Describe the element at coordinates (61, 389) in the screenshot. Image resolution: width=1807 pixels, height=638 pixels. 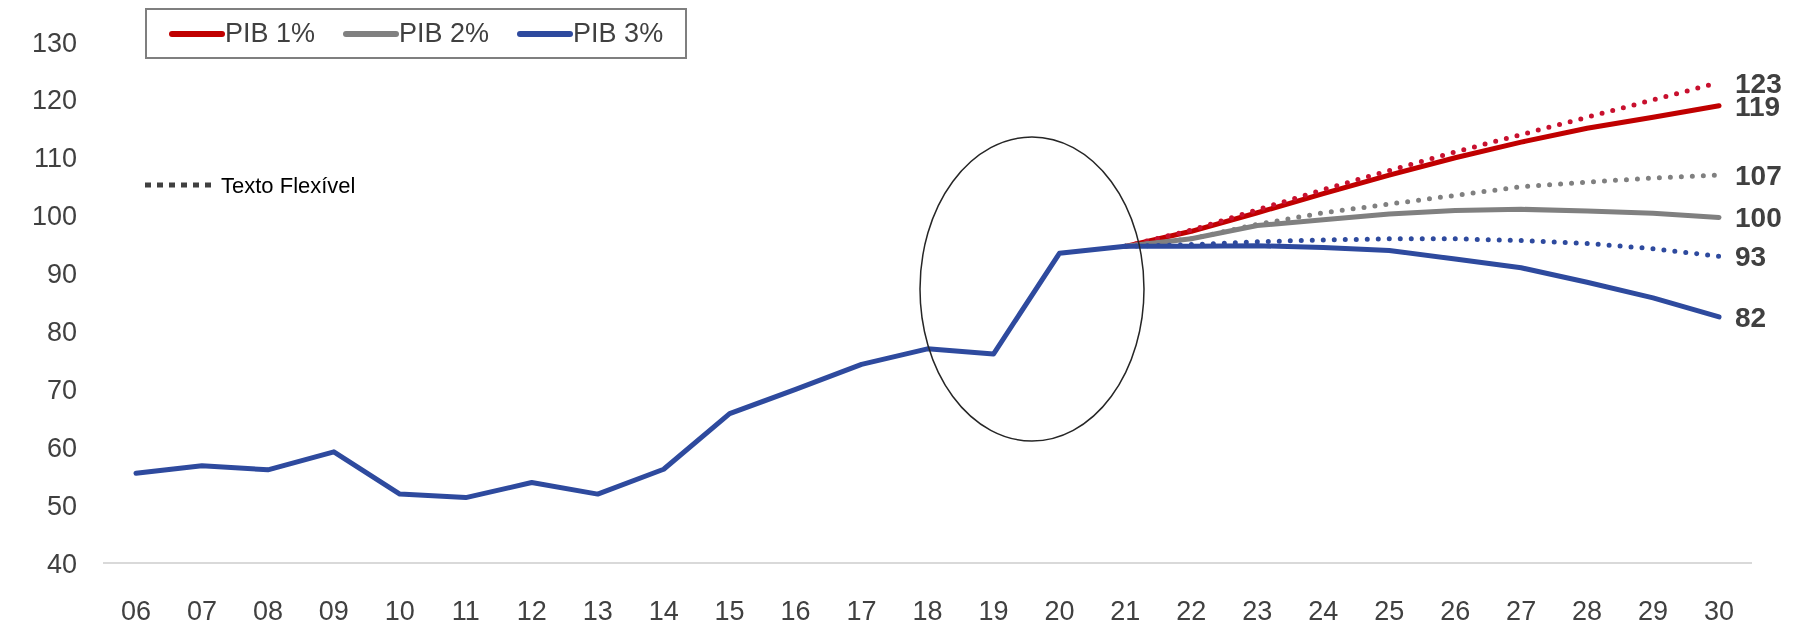
I see `y-tick-label: 70` at that location.